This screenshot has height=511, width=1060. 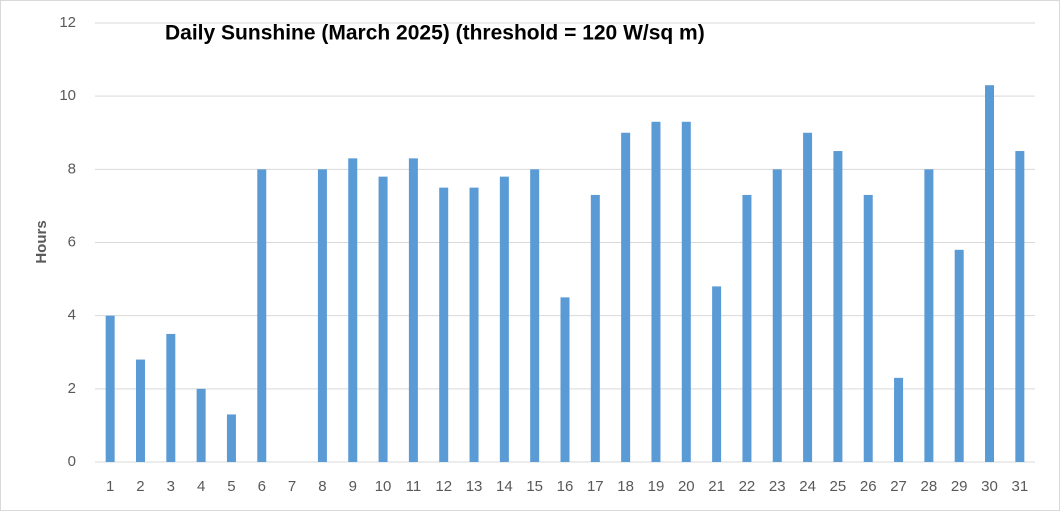 What do you see at coordinates (807, 486) in the screenshot?
I see `x-tick-label: 24` at bounding box center [807, 486].